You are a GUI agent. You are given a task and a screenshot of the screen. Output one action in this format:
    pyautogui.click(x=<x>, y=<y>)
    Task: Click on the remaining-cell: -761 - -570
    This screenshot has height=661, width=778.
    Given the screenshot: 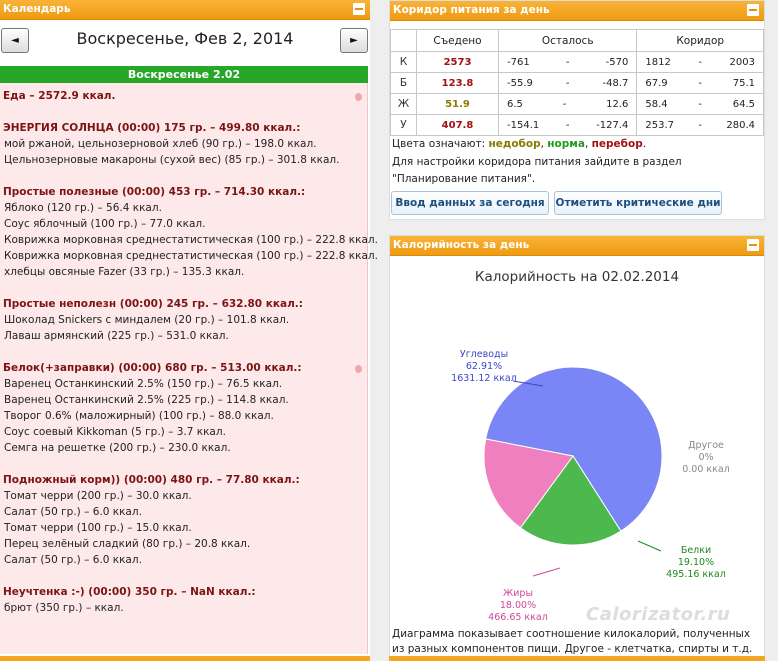 What is the action you would take?
    pyautogui.click(x=567, y=62)
    